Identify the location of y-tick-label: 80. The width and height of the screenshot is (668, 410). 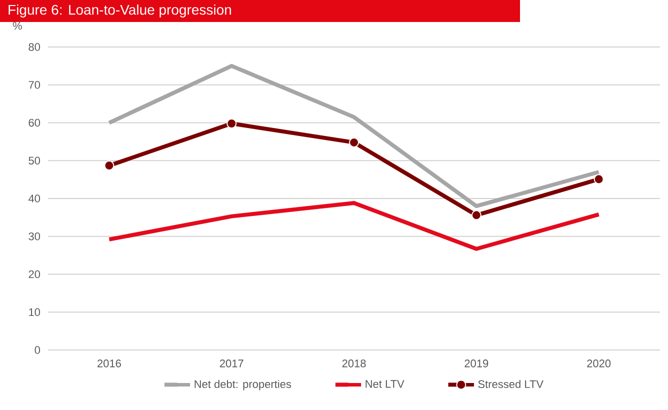
(34, 47).